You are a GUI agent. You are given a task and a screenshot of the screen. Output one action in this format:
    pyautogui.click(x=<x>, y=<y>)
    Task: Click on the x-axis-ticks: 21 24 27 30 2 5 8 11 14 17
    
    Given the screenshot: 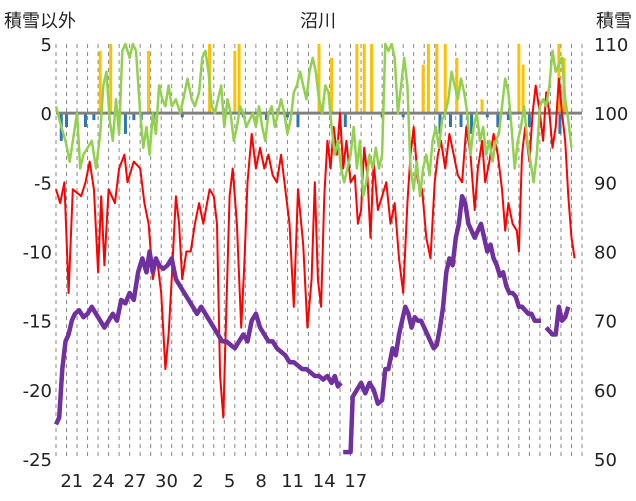 What is the action you would take?
    pyautogui.click(x=213, y=481)
    